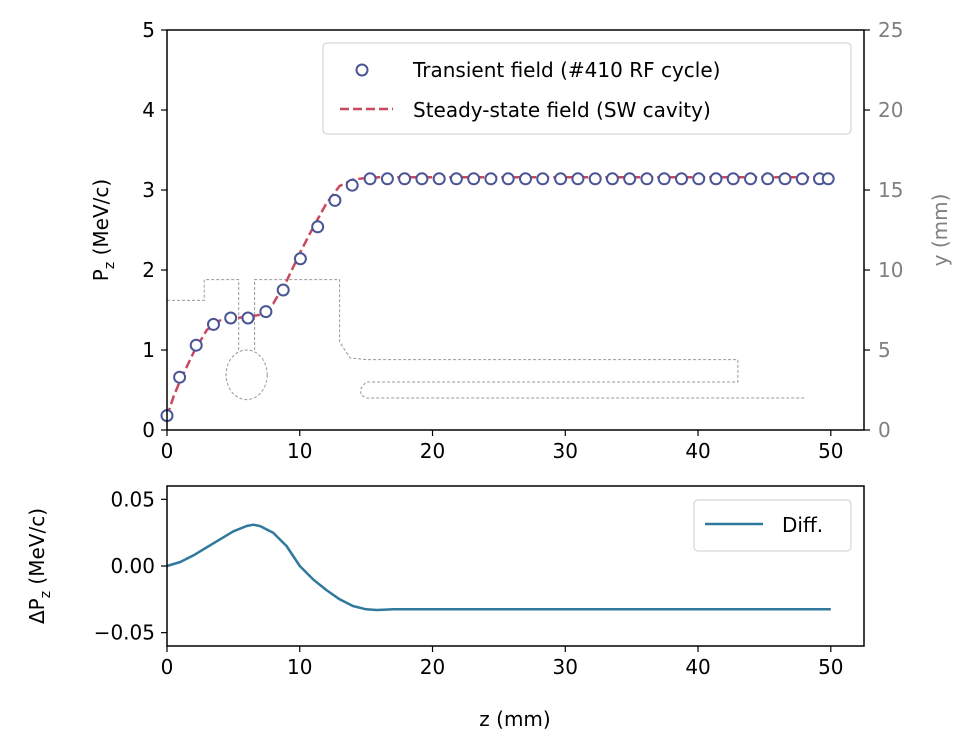 This screenshot has height=753, width=973. What do you see at coordinates (883, 230) in the screenshot?
I see `top-y2-ticks: 0 5 10 15 20 25` at bounding box center [883, 230].